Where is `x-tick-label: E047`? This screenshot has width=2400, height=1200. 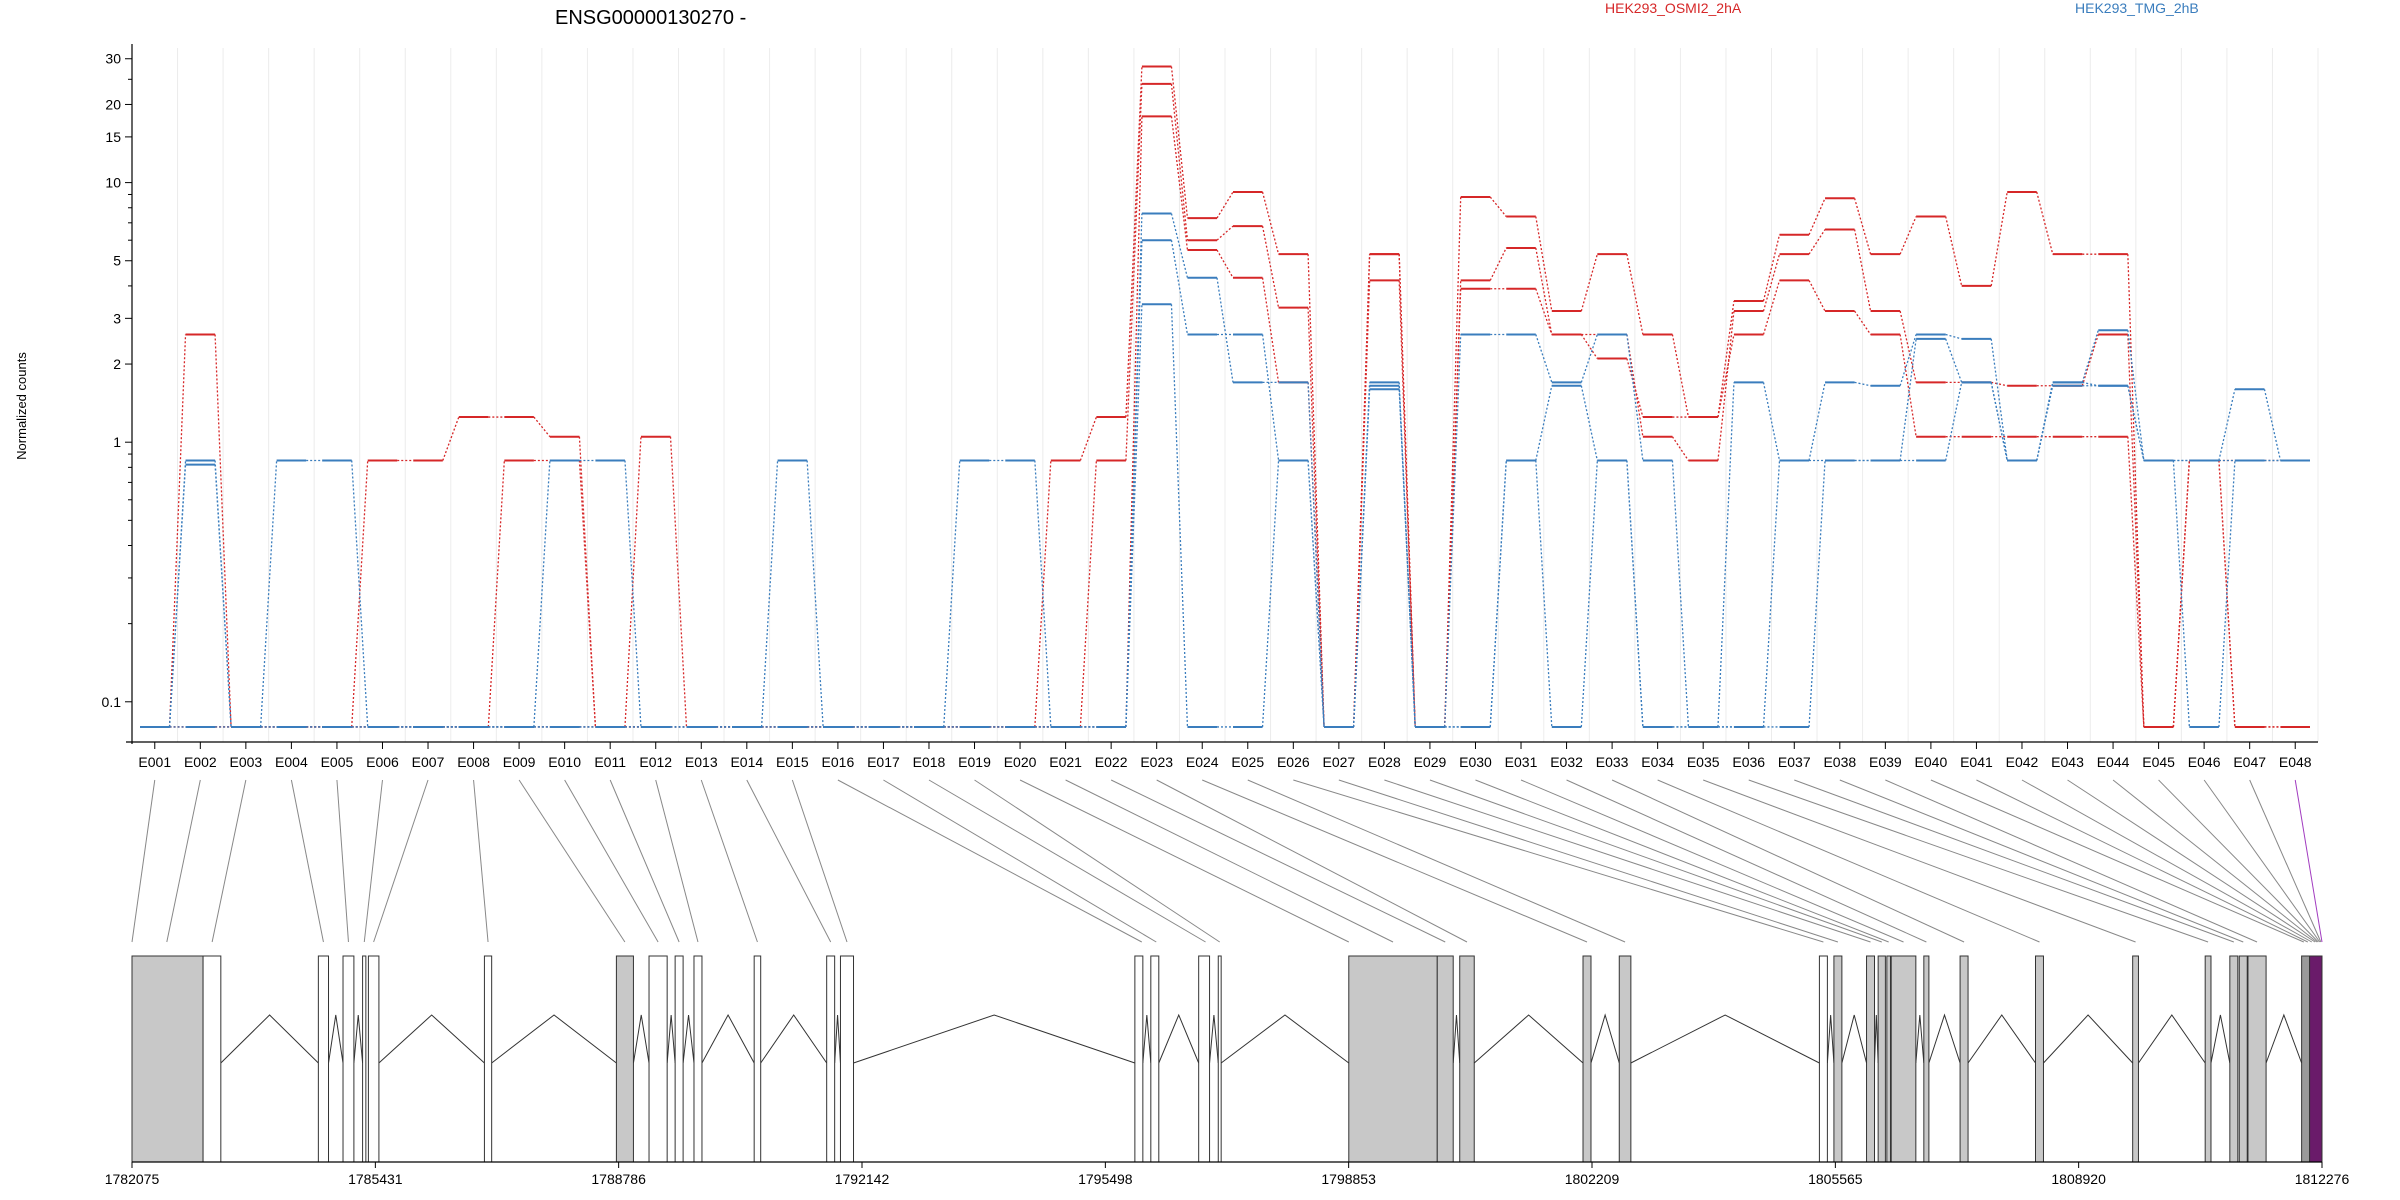 x-tick-label: E047 is located at coordinates (2249, 762).